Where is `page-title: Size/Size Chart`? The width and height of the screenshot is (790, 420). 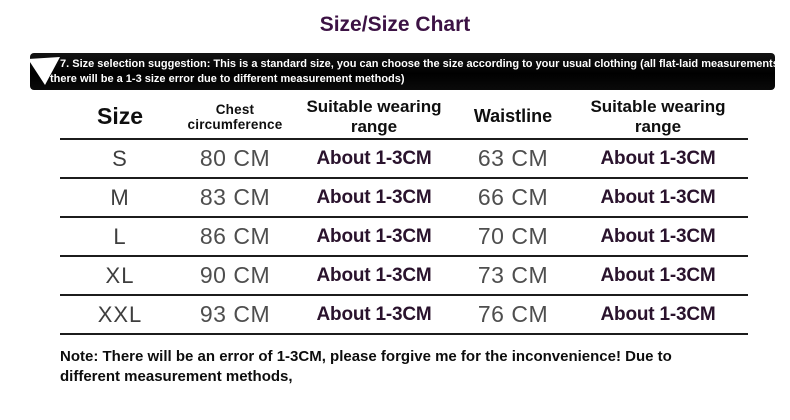
page-title: Size/Size Chart is located at coordinates (395, 24).